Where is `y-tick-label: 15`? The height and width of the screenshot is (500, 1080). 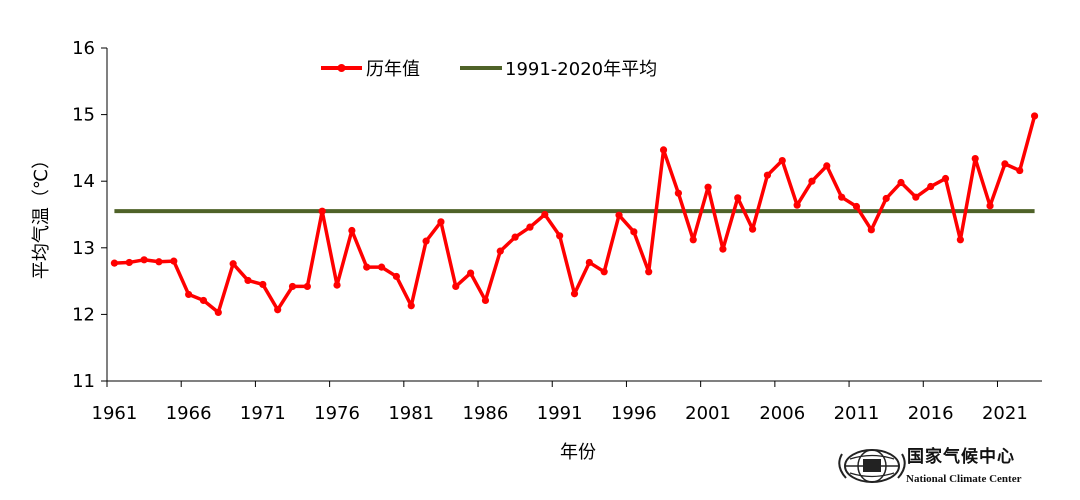
y-tick-label: 15 is located at coordinates (83, 115).